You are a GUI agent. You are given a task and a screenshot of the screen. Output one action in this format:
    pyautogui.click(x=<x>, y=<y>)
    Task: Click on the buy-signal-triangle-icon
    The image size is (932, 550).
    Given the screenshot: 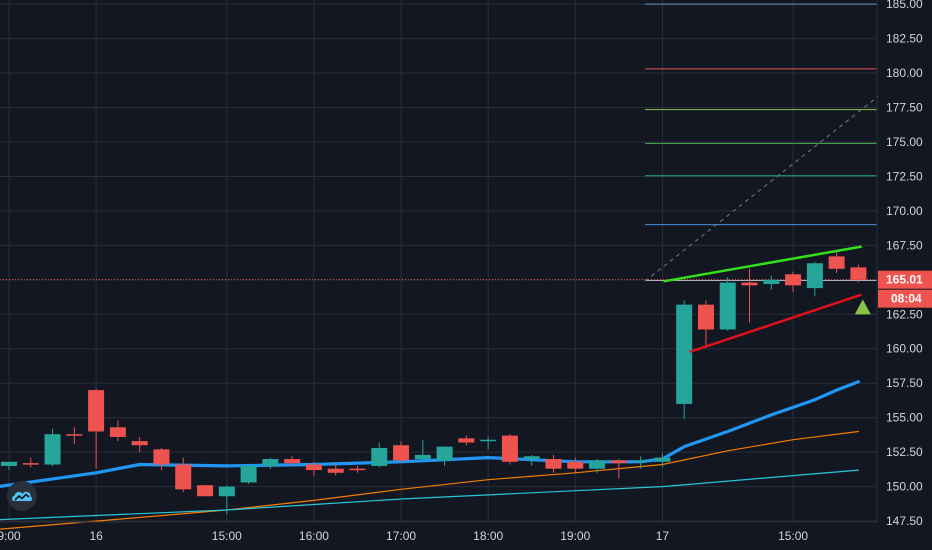 What is the action you would take?
    pyautogui.click(x=862, y=307)
    